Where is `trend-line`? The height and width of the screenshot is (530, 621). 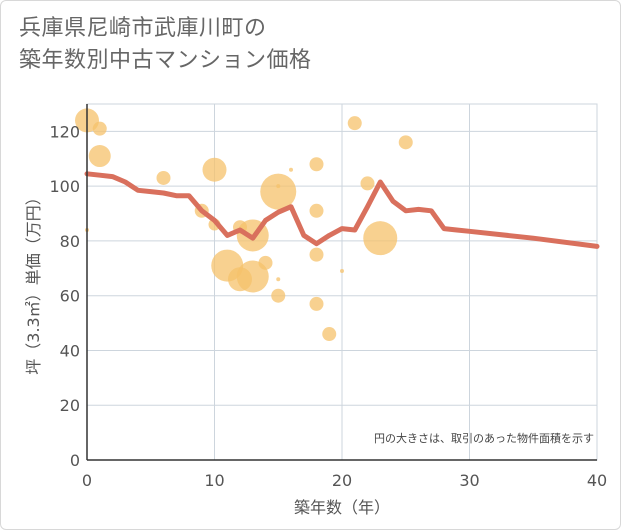 trend-line is located at coordinates (342, 210).